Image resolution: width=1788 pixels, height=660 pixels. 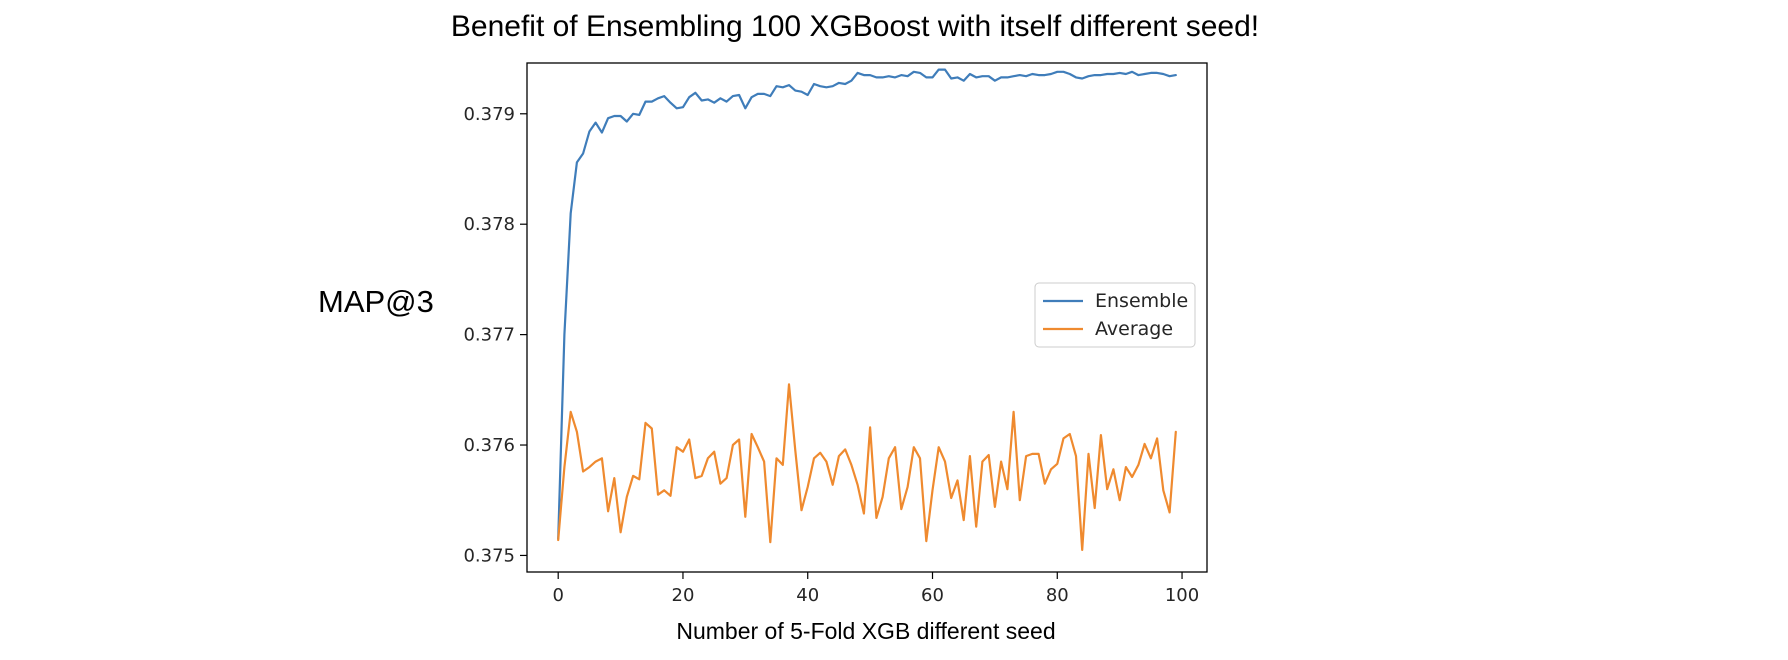 What do you see at coordinates (489, 445) in the screenshot?
I see `y-tick-label: 0.376` at bounding box center [489, 445].